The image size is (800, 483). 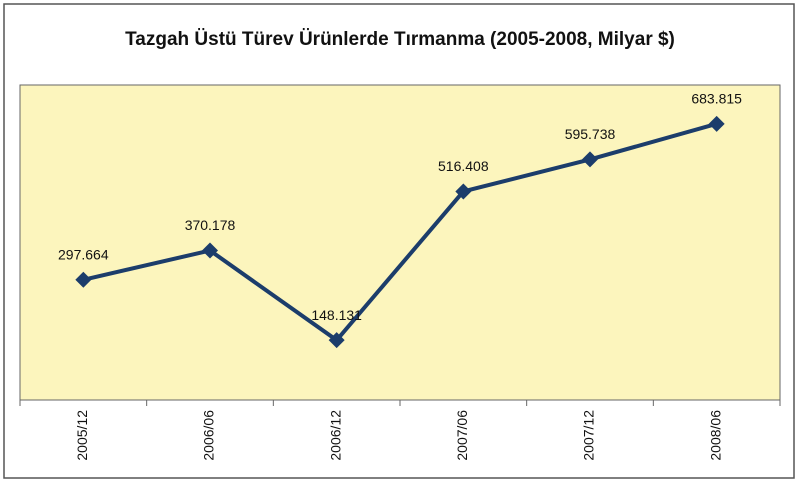 What do you see at coordinates (716, 99) in the screenshot?
I see `data-label: 683.815` at bounding box center [716, 99].